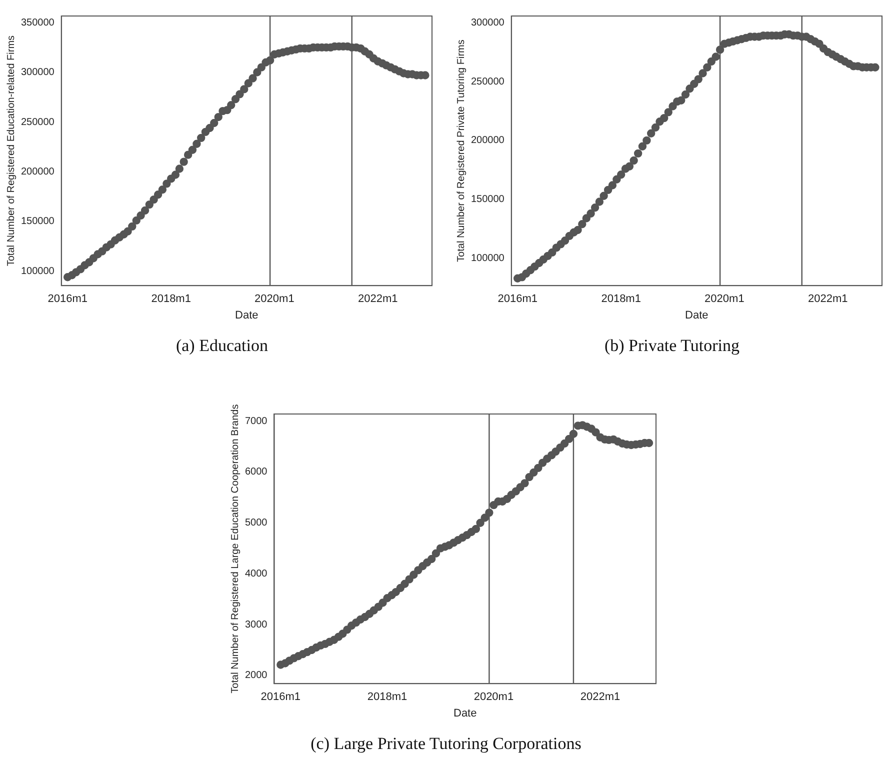 The height and width of the screenshot is (771, 892). I want to click on y-tick-label: 5000, so click(256, 523).